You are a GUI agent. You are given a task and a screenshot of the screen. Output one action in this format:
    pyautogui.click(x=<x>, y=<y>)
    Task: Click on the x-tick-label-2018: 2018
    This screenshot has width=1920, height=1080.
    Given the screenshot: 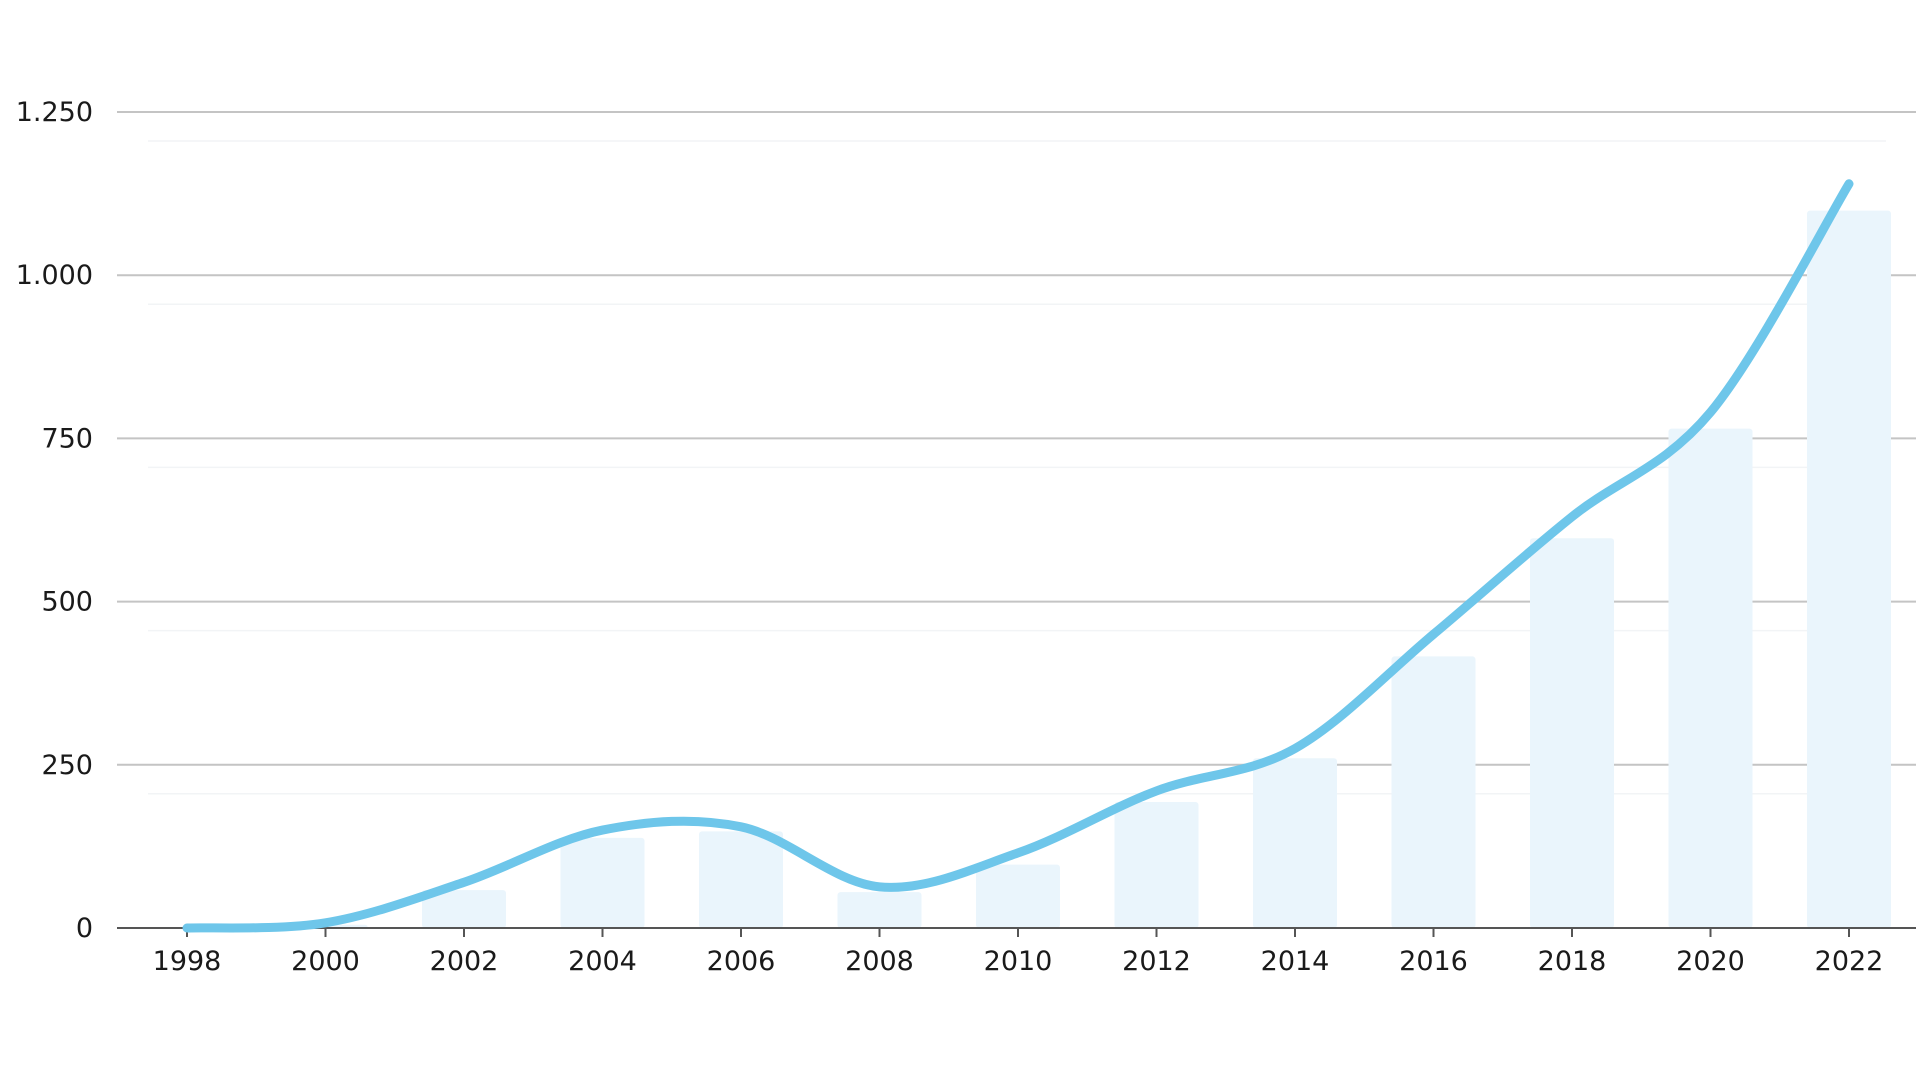 What is the action you would take?
    pyautogui.click(x=1572, y=961)
    